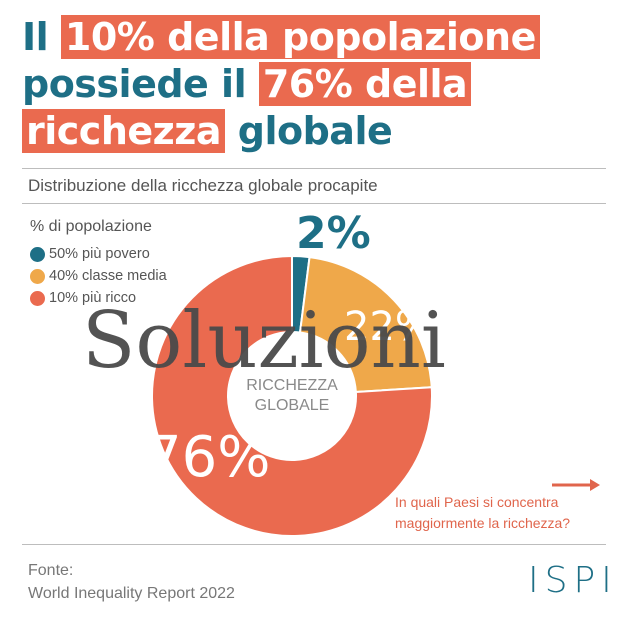 This screenshot has width=632, height=617. I want to click on slice-middle, so click(365, 324).